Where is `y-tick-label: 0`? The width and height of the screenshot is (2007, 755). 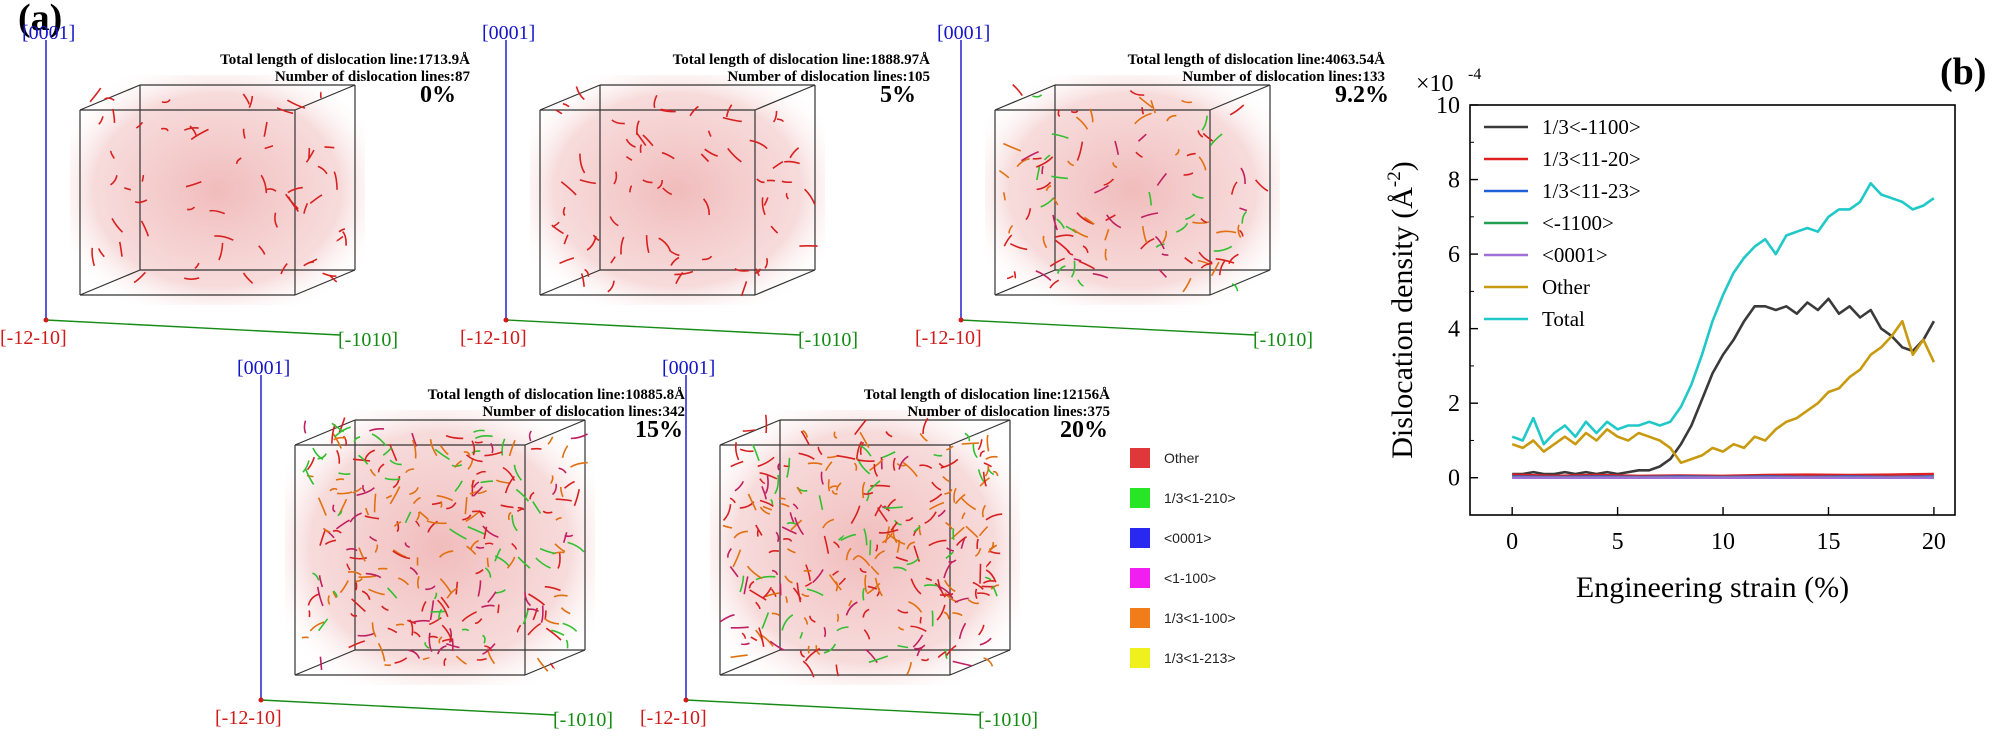
y-tick-label: 0 is located at coordinates (1454, 479).